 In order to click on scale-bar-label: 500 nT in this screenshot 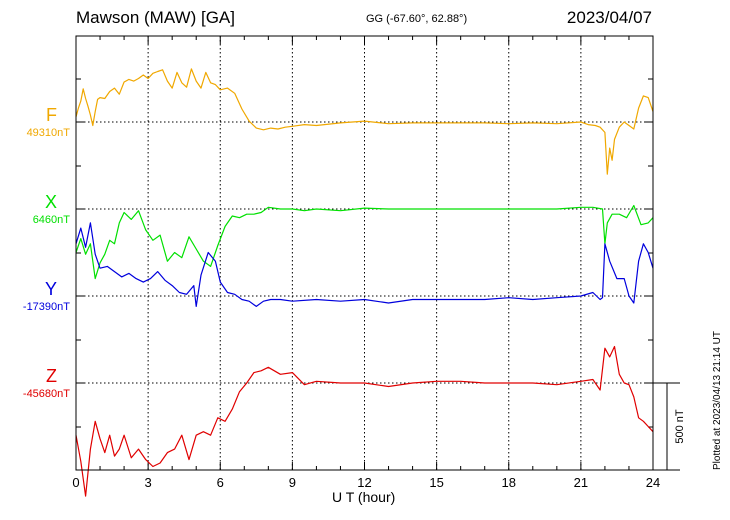, I will do `click(680, 426)`.